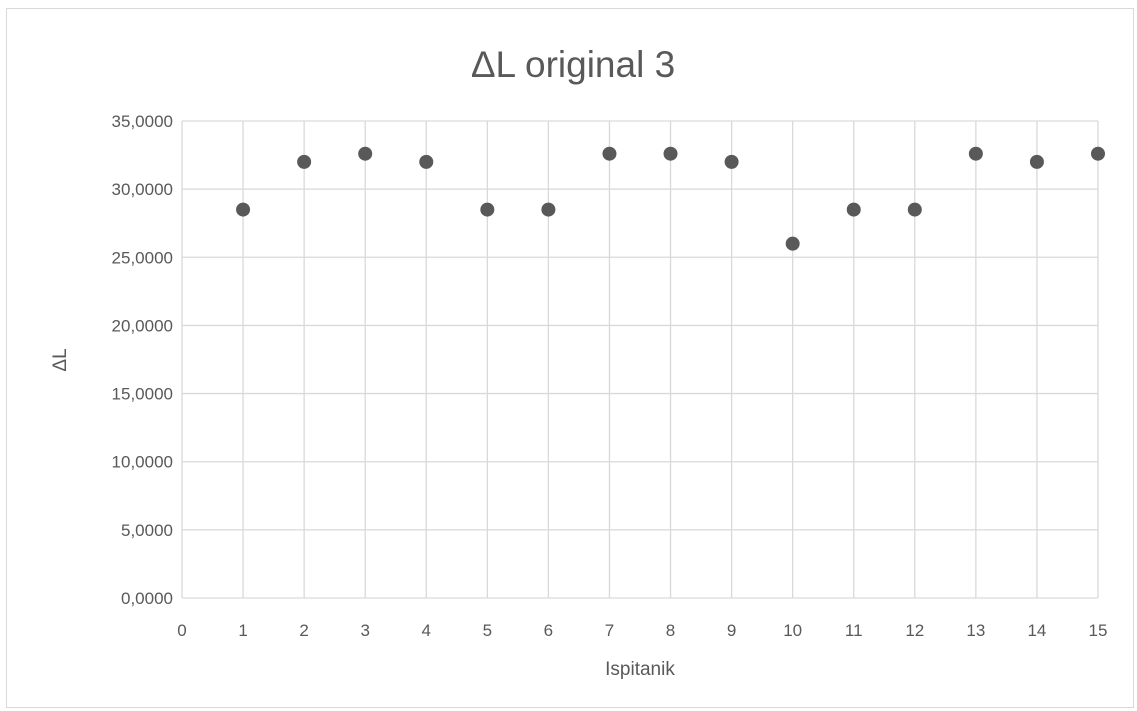 Image resolution: width=1137 pixels, height=711 pixels. I want to click on x-tick-label: 12, so click(914, 630).